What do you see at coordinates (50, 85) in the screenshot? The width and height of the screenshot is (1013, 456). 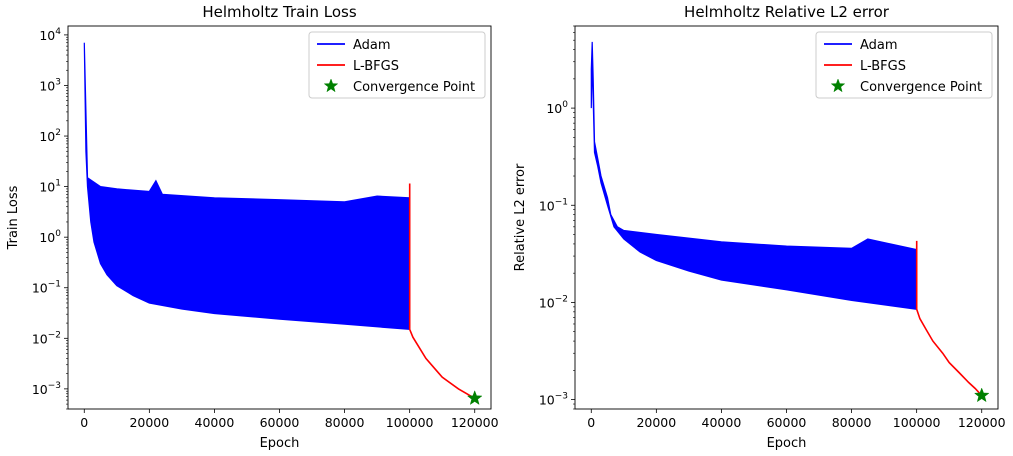 I see `y-tick-label: 10³` at bounding box center [50, 85].